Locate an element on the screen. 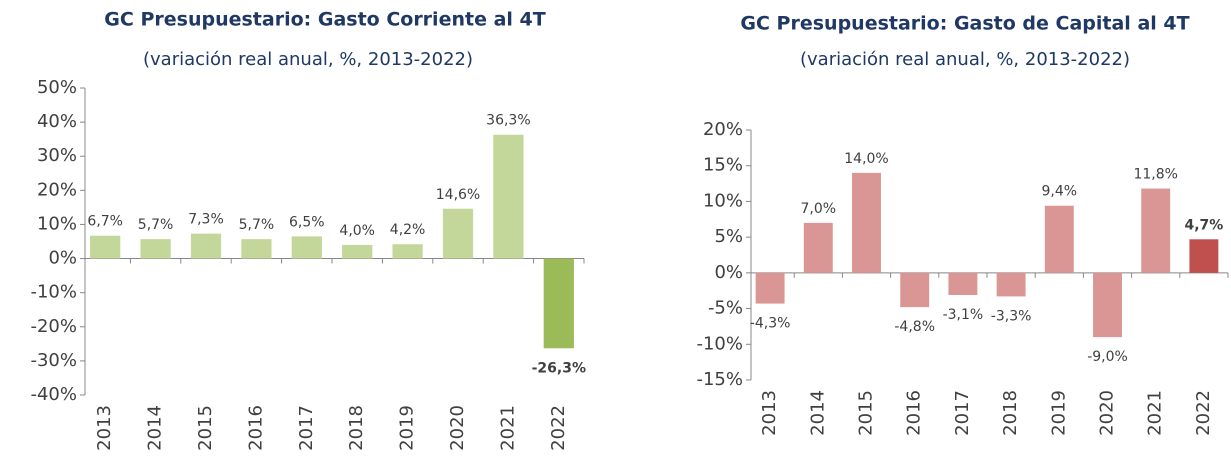 The width and height of the screenshot is (1231, 456). y-tick-label: 15% is located at coordinates (723, 165).